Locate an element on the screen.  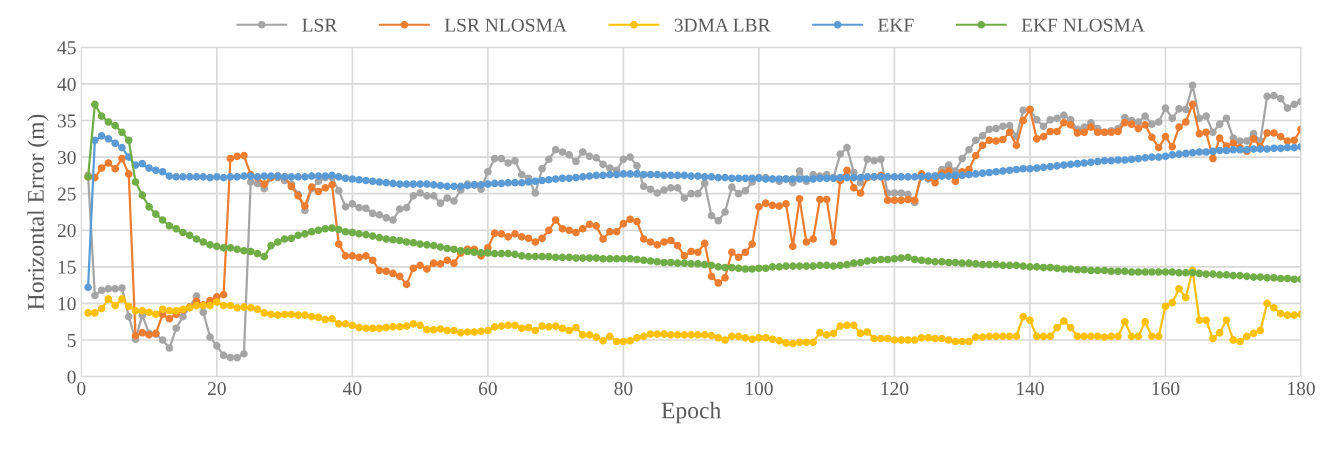
y-tick-label: 20 is located at coordinates (66, 231).